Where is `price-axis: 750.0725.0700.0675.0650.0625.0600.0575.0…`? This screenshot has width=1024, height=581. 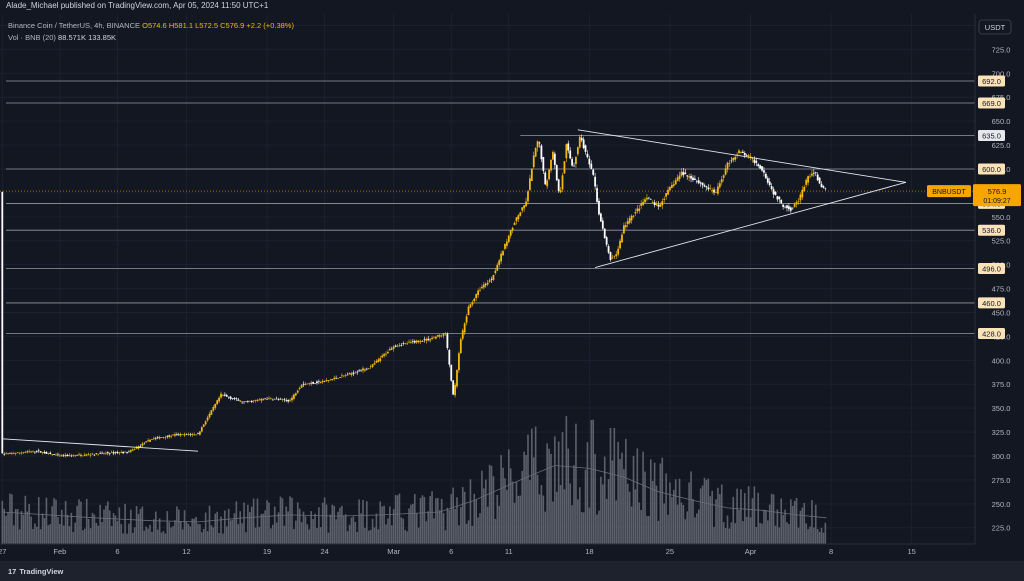 price-axis: 750.0725.0700.0675.0650.0625.0600.0575.0… is located at coordinates (975, 287).